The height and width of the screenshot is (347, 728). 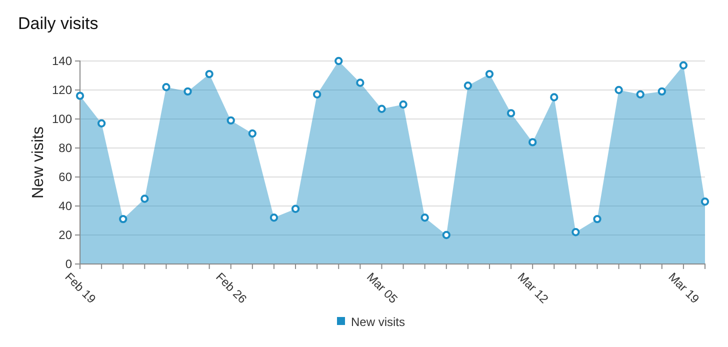 What do you see at coordinates (68, 263) in the screenshot?
I see `y-tick-label: 0` at bounding box center [68, 263].